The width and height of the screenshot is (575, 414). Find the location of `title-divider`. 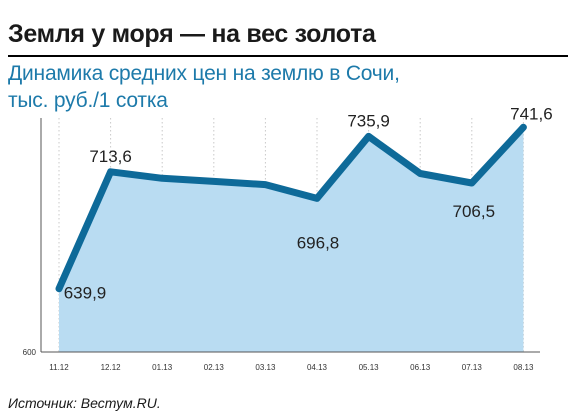

title-divider is located at coordinates (288, 56).